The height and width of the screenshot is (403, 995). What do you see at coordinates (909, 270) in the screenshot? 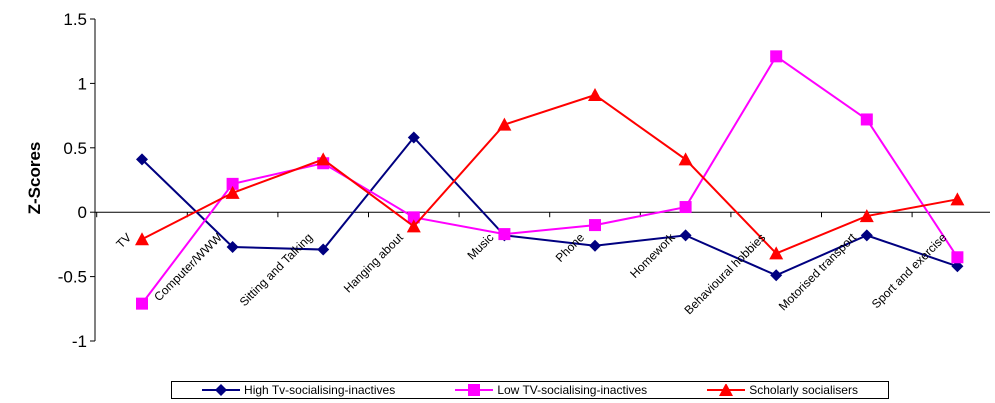
I see `x-tick-label: Sport and exercise` at bounding box center [909, 270].